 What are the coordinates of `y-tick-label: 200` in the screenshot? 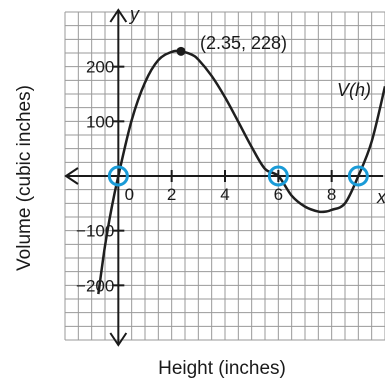 It's located at (100, 67).